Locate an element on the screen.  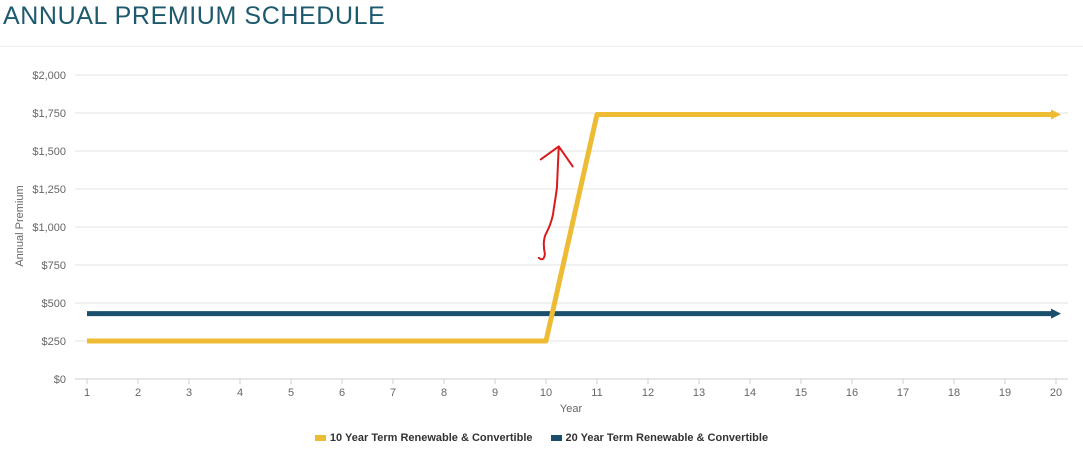
y-tick-label: $1,250 is located at coordinates (49, 190).